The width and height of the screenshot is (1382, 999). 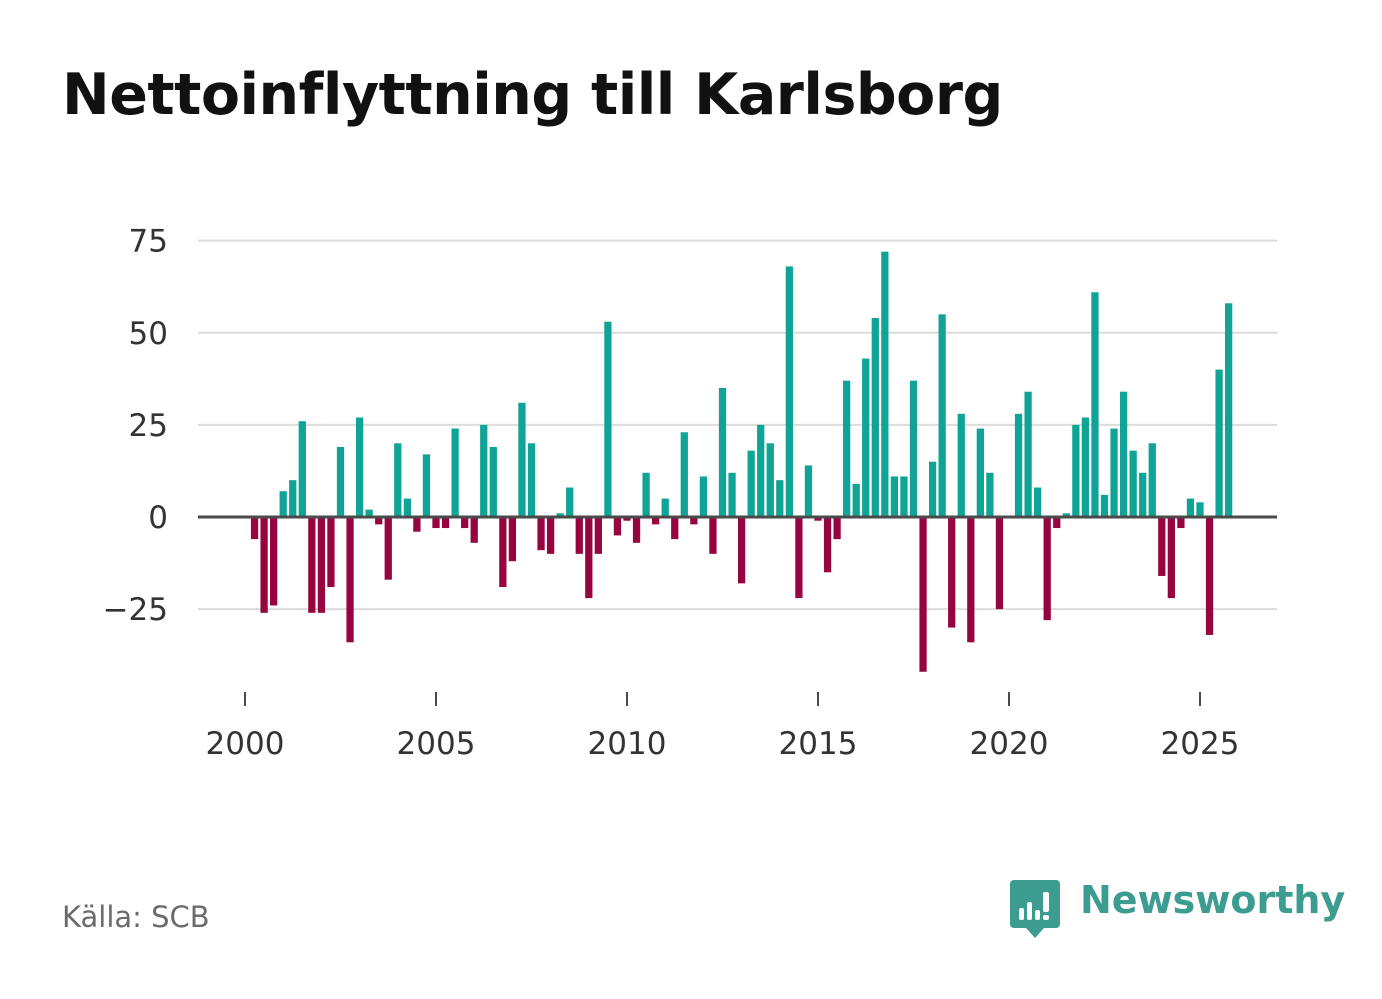 I want to click on brand-name: Newsworthy, so click(x=1213, y=900).